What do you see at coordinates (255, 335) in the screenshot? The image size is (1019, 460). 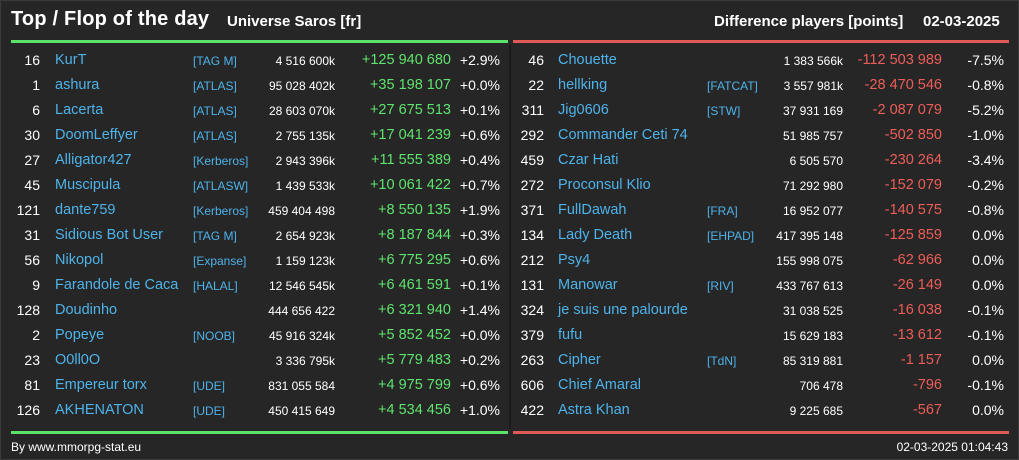 I see `table-row: 2 Popeye [NOOB] 45 916 324k +5 852 452 +0.0%` at bounding box center [255, 335].